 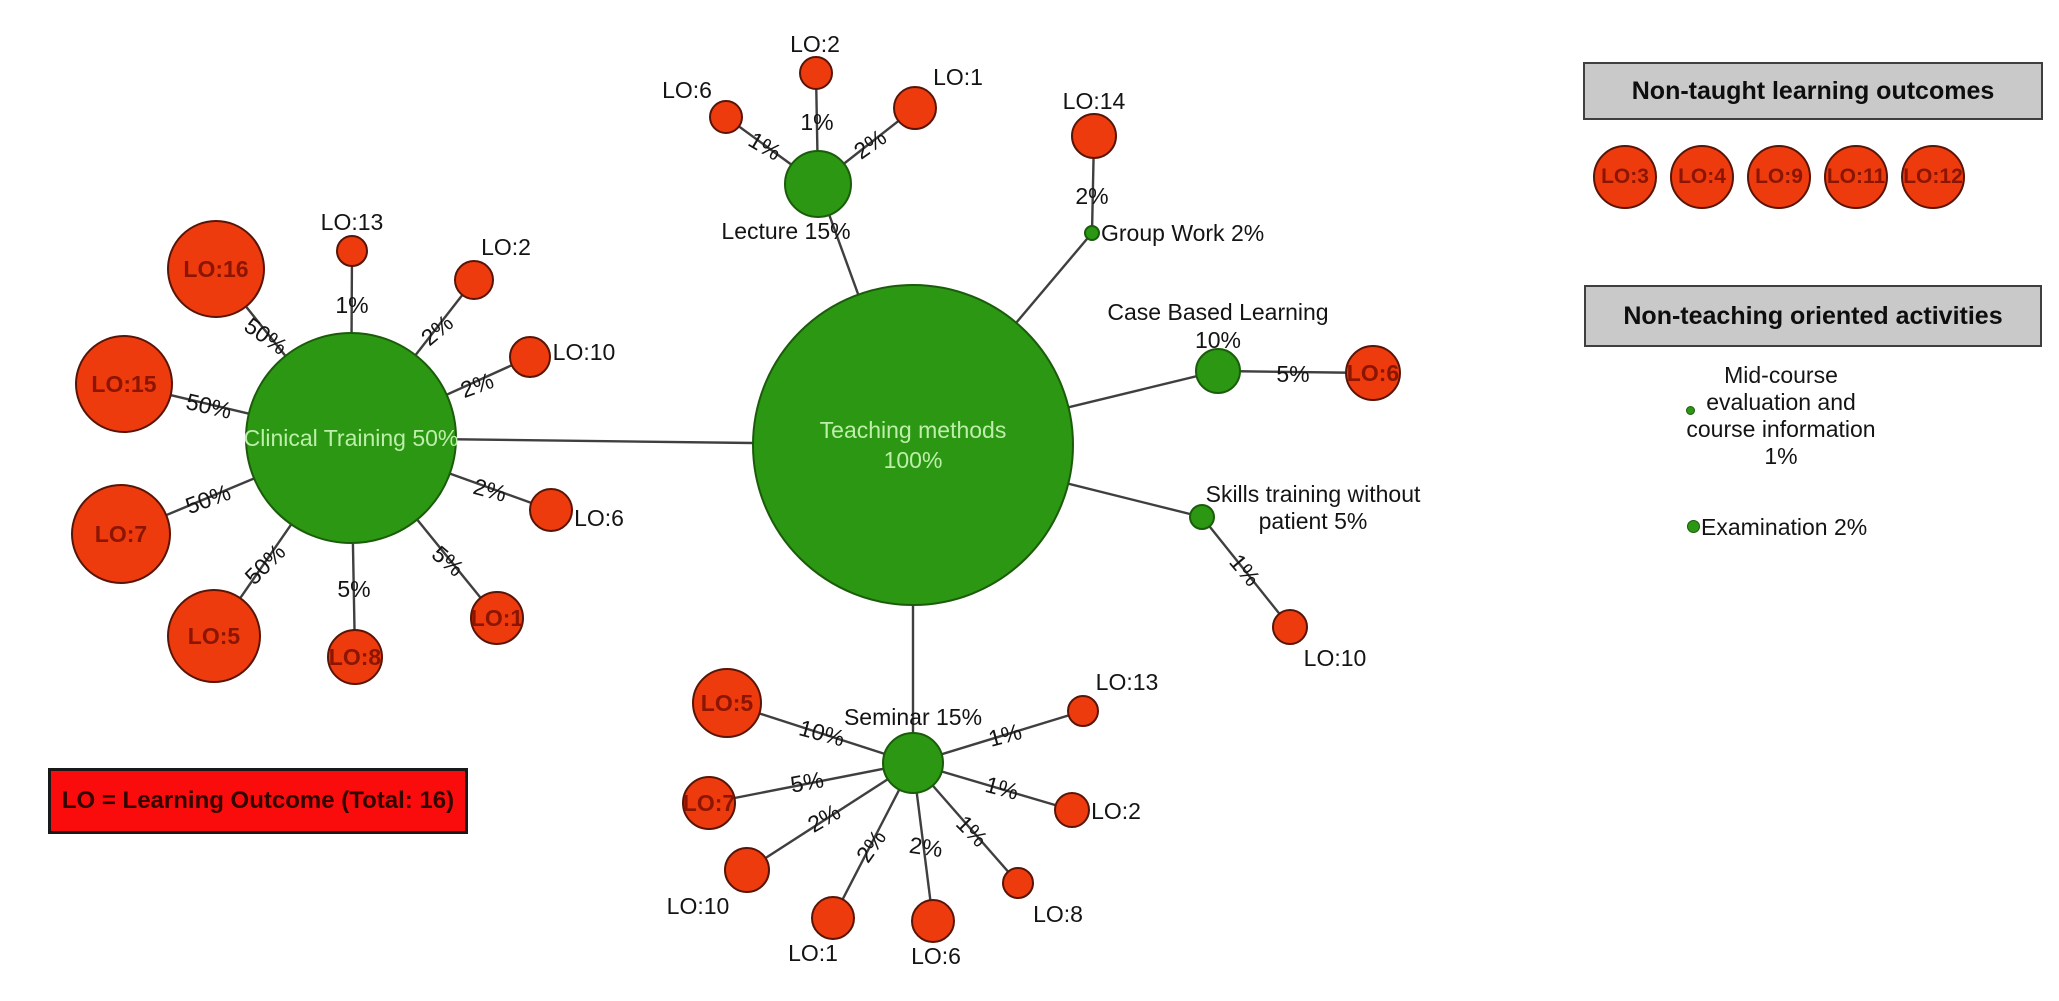 I want to click on node-c-lo7-label: LO:7, so click(x=121, y=534).